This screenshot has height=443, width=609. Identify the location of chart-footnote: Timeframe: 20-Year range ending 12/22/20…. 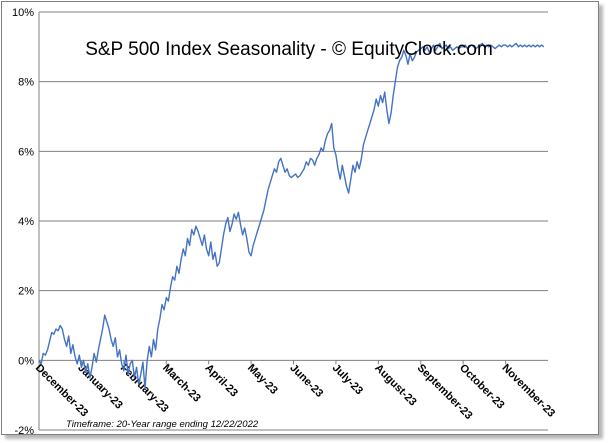
(162, 424).